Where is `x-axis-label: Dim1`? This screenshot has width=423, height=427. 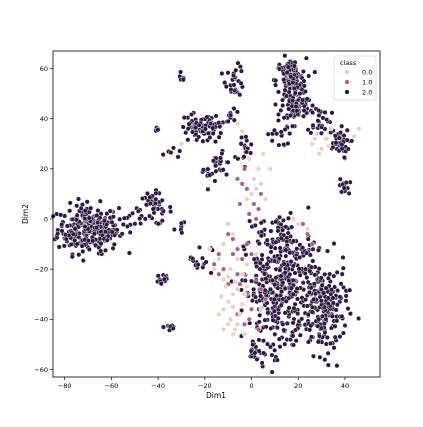
x-axis-label: Dim1 is located at coordinates (216, 395).